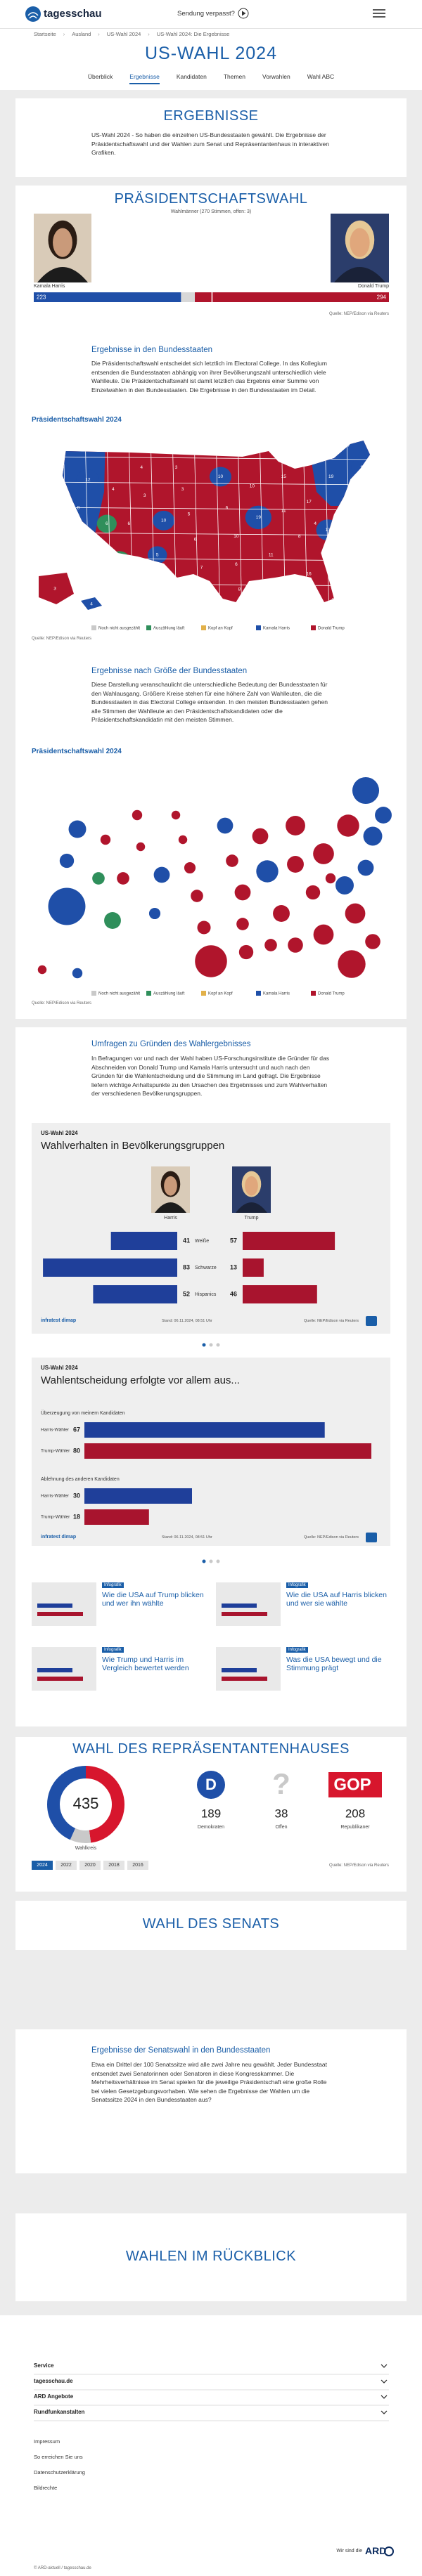 The image size is (422, 2576). Describe the element at coordinates (47, 2441) in the screenshot. I see `footer-link: Impressum` at that location.